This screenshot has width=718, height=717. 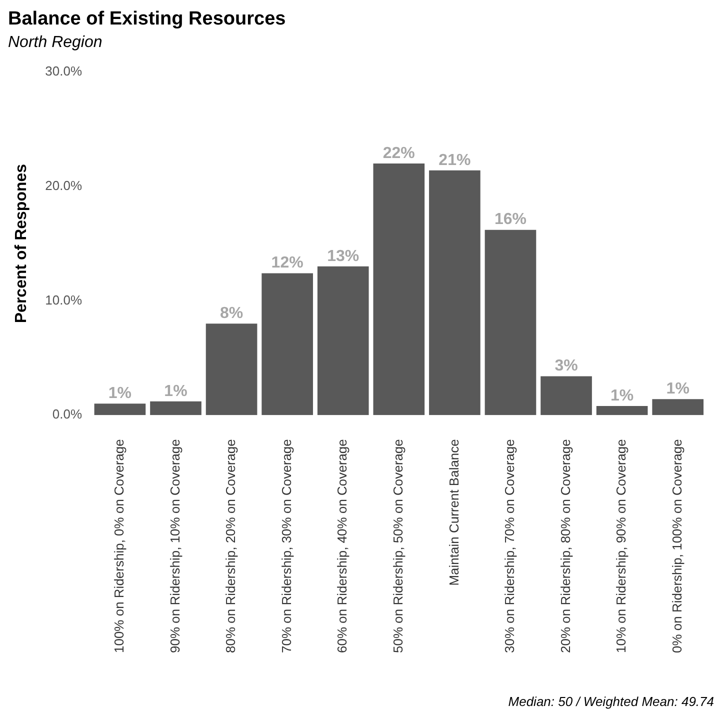 I want to click on data-label: 13%, so click(x=343, y=256).